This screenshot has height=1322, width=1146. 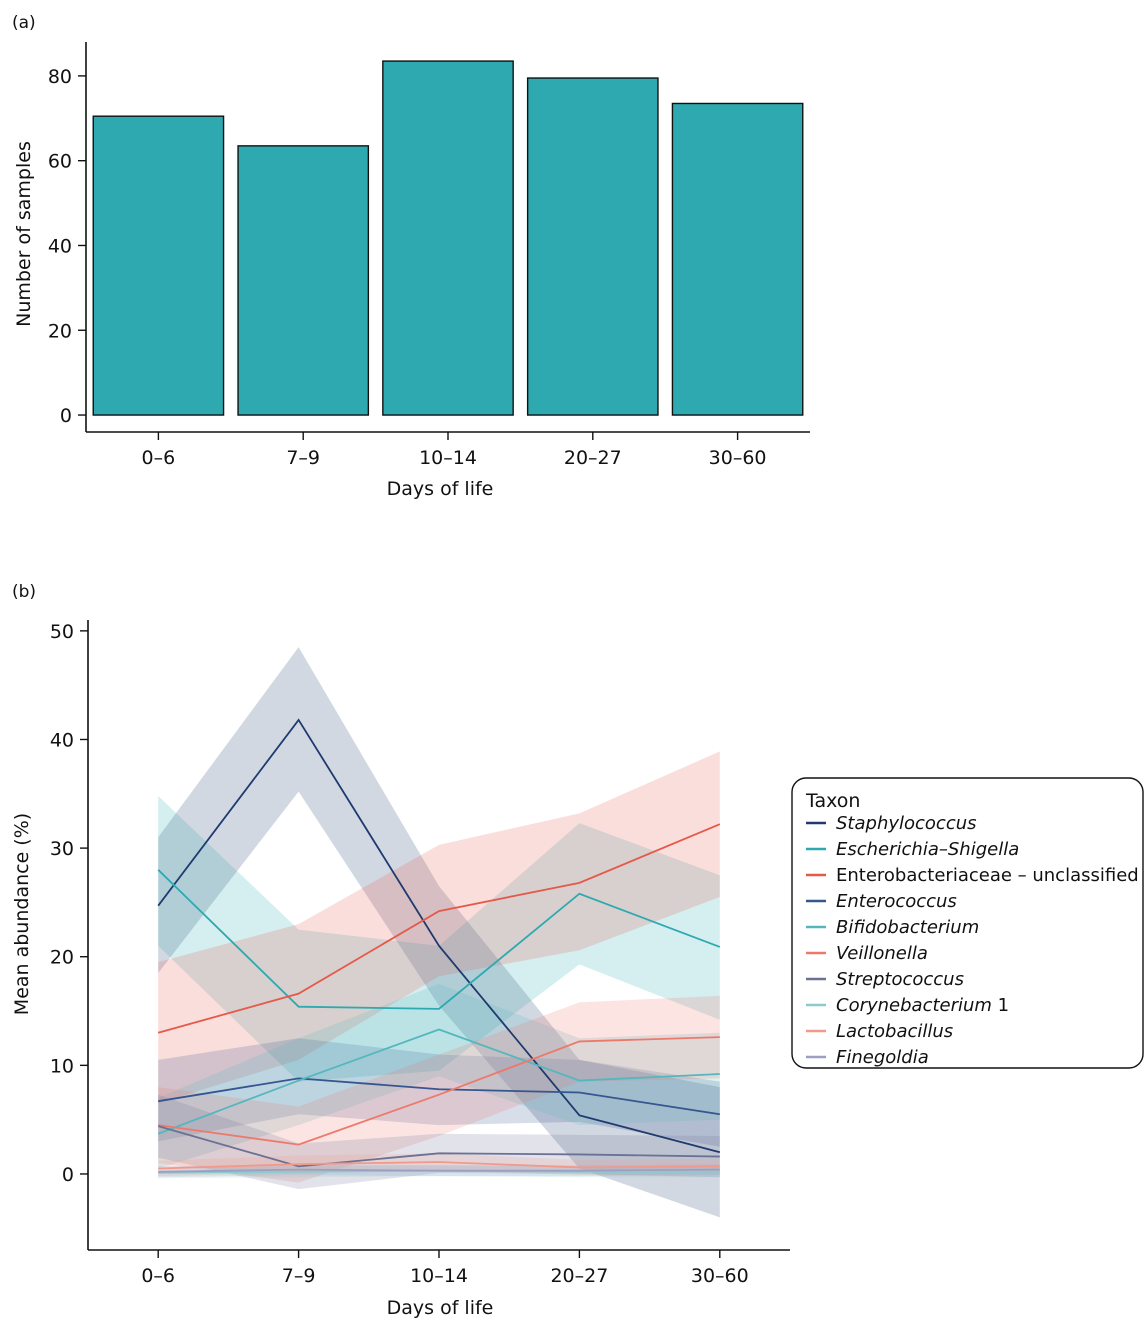 What do you see at coordinates (907, 927) in the screenshot?
I see `legend-label: Bifidobacterium` at bounding box center [907, 927].